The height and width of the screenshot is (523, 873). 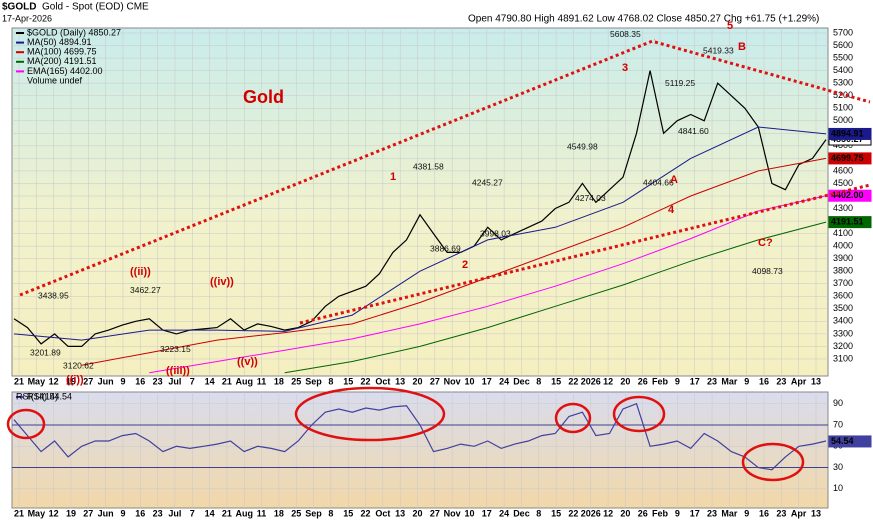 I want to click on x-tick-label: Nov, so click(x=452, y=381).